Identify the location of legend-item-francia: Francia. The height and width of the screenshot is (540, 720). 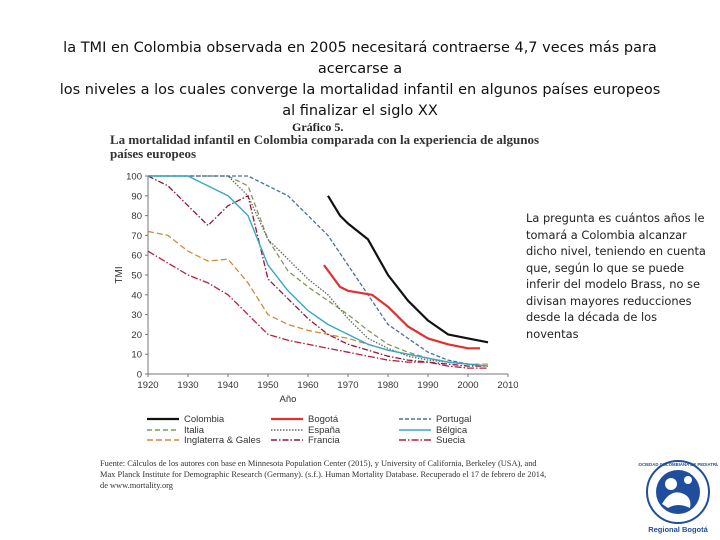
(305, 440).